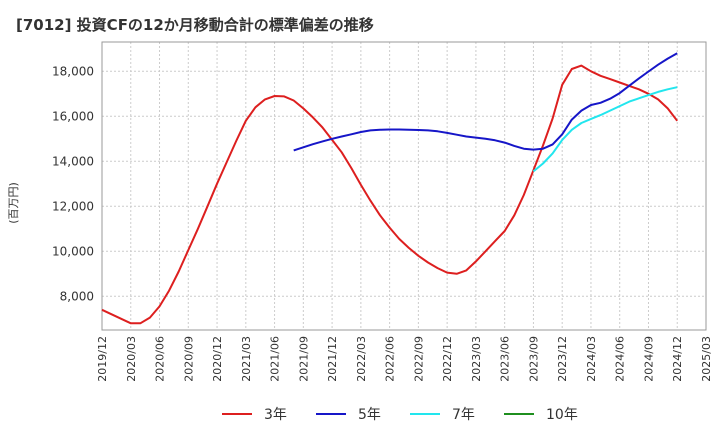 This screenshot has width=720, height=444. Describe the element at coordinates (131, 359) in the screenshot. I see `x-tick-label: 2020/03` at that location.